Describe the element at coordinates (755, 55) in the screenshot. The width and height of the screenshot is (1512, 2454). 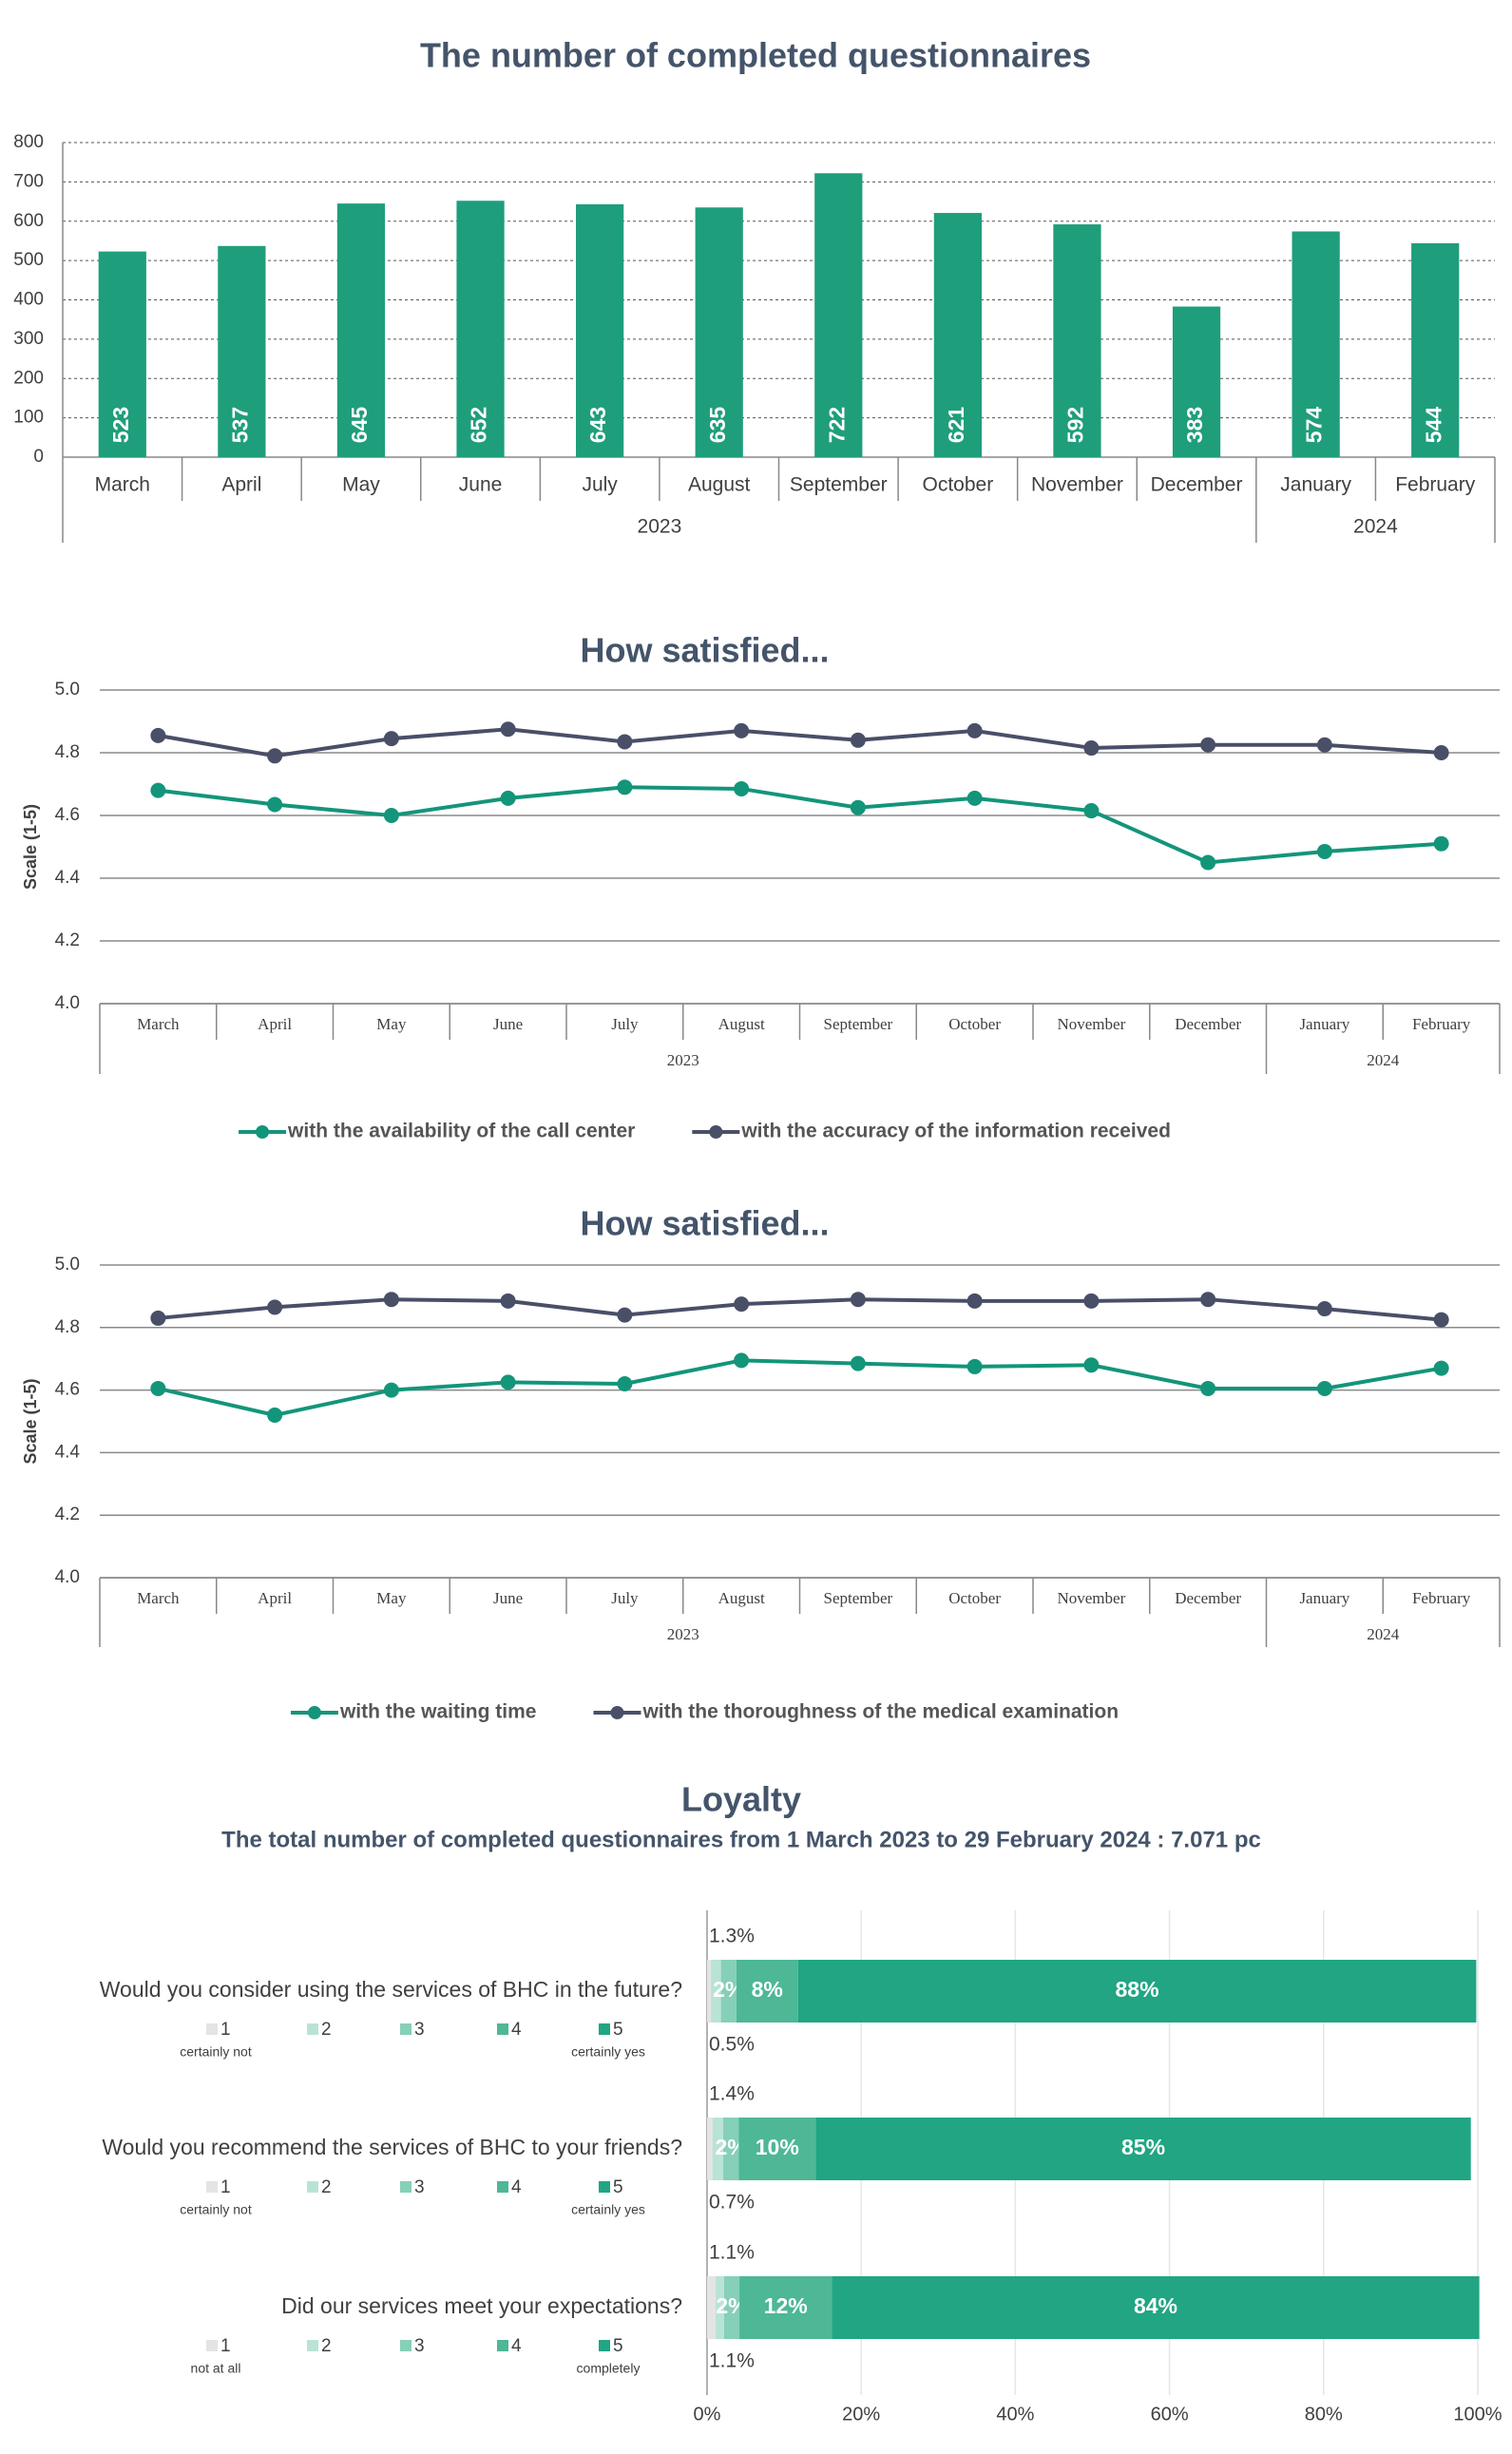
I see `chart-title: The number of completed questionnaires` at that location.